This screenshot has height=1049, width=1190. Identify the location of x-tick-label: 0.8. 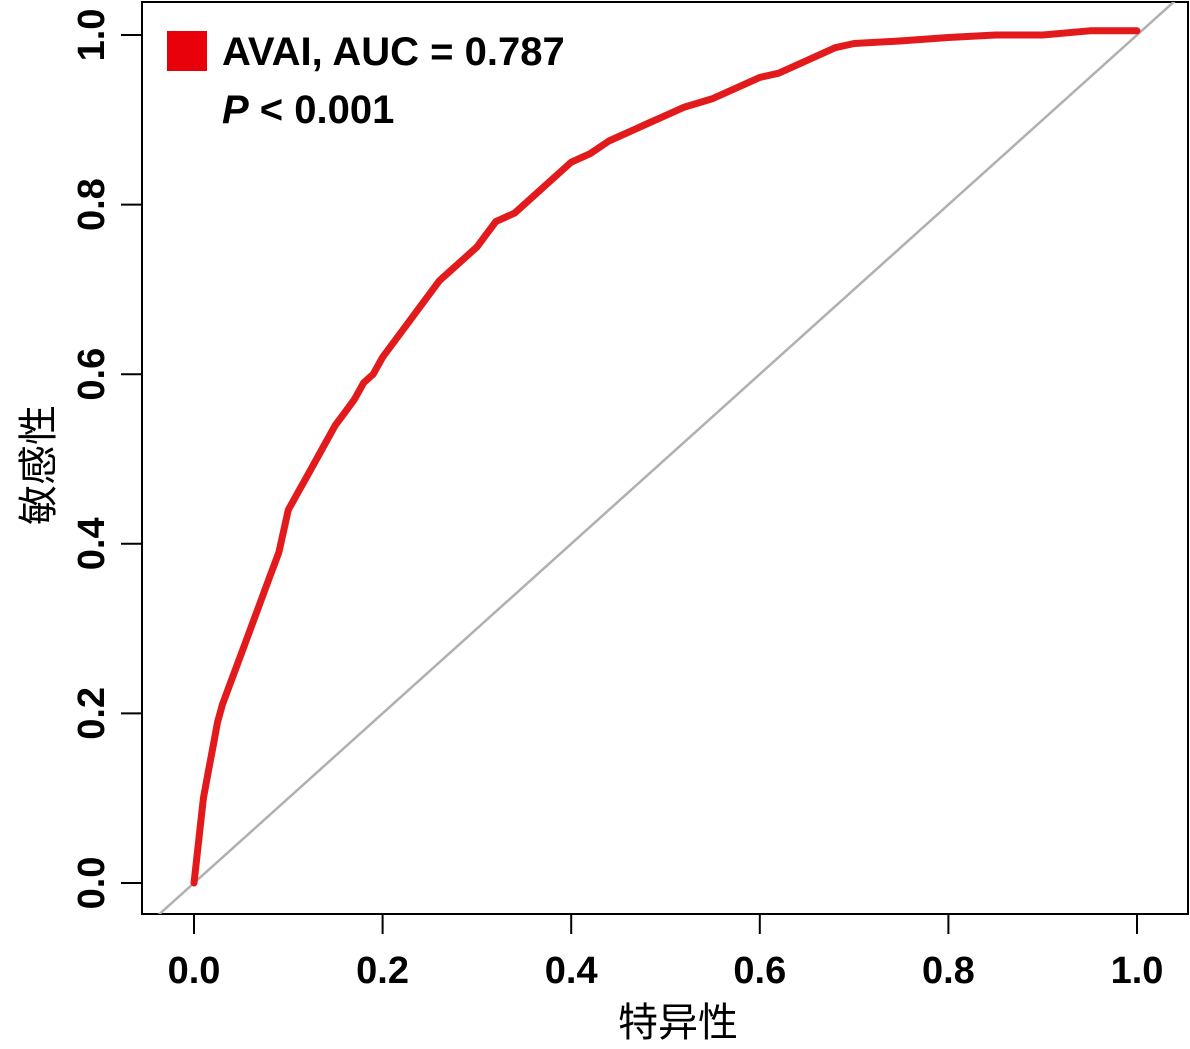
(948, 971).